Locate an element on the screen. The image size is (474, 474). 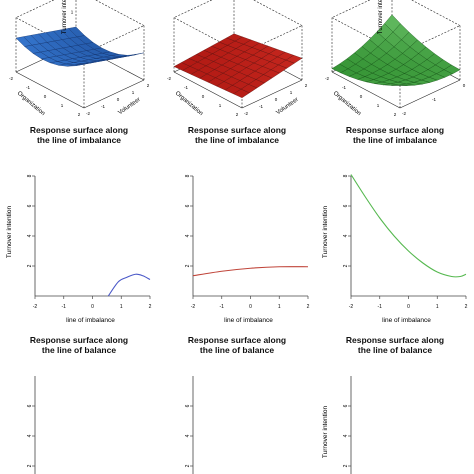
line-chart-balance-yellow: 2 4 6 is located at coordinates (189, 425).